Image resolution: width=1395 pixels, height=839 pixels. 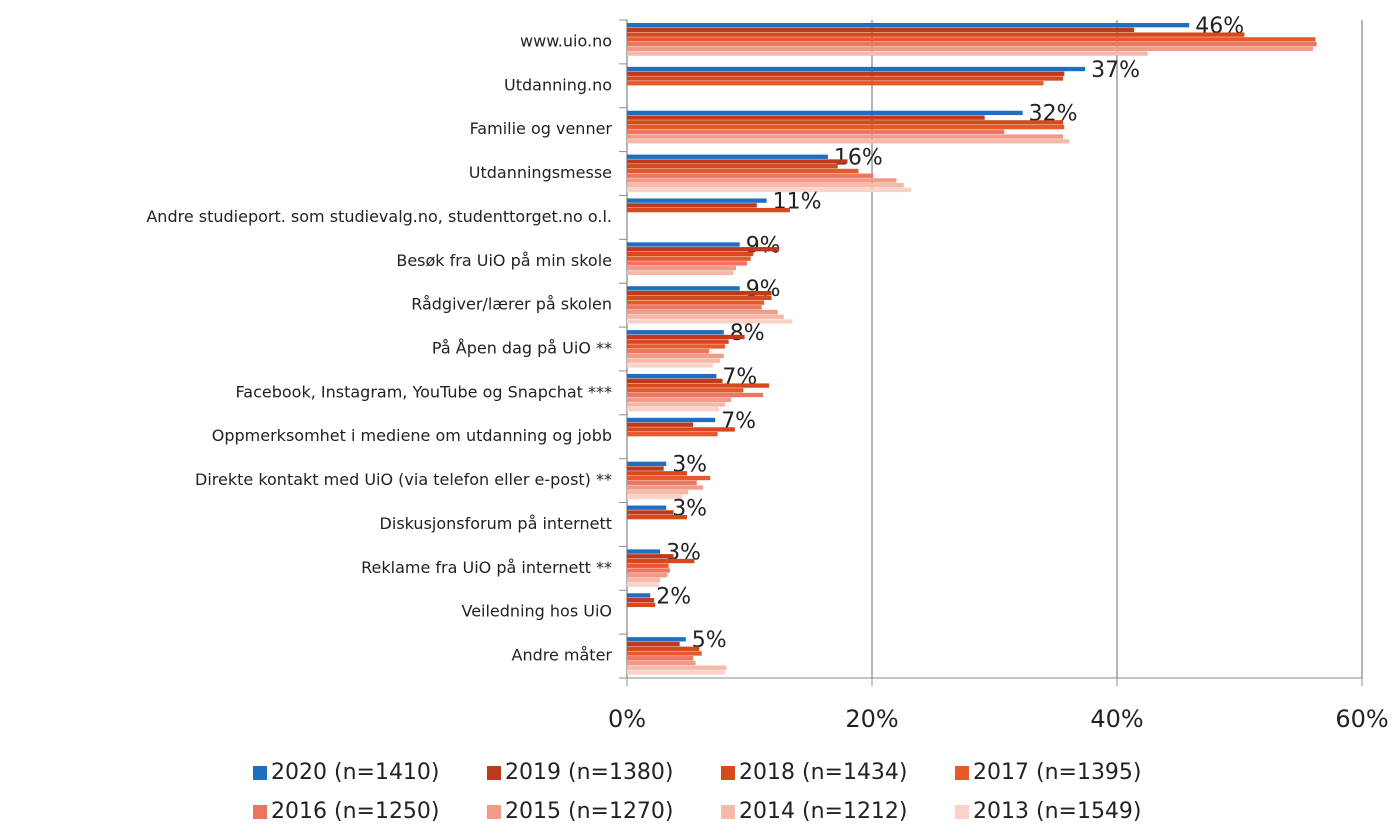 What do you see at coordinates (1115, 70) in the screenshot?
I see `data-label: 37%` at bounding box center [1115, 70].